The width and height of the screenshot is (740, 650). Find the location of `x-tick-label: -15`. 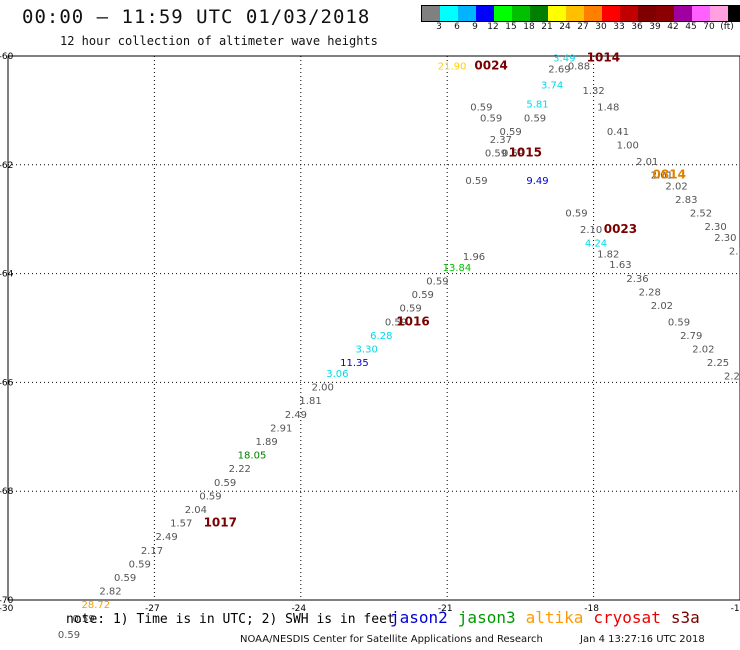

x-tick-label: -15 is located at coordinates (735, 609).